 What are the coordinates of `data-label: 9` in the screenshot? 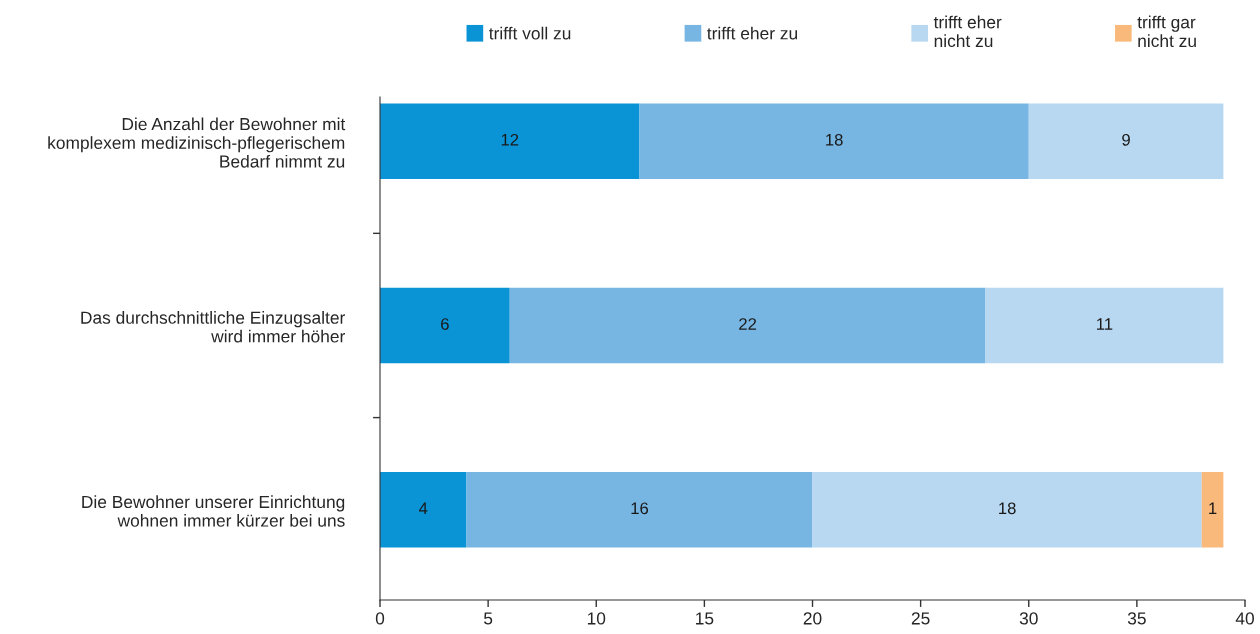 It's located at (1126, 139).